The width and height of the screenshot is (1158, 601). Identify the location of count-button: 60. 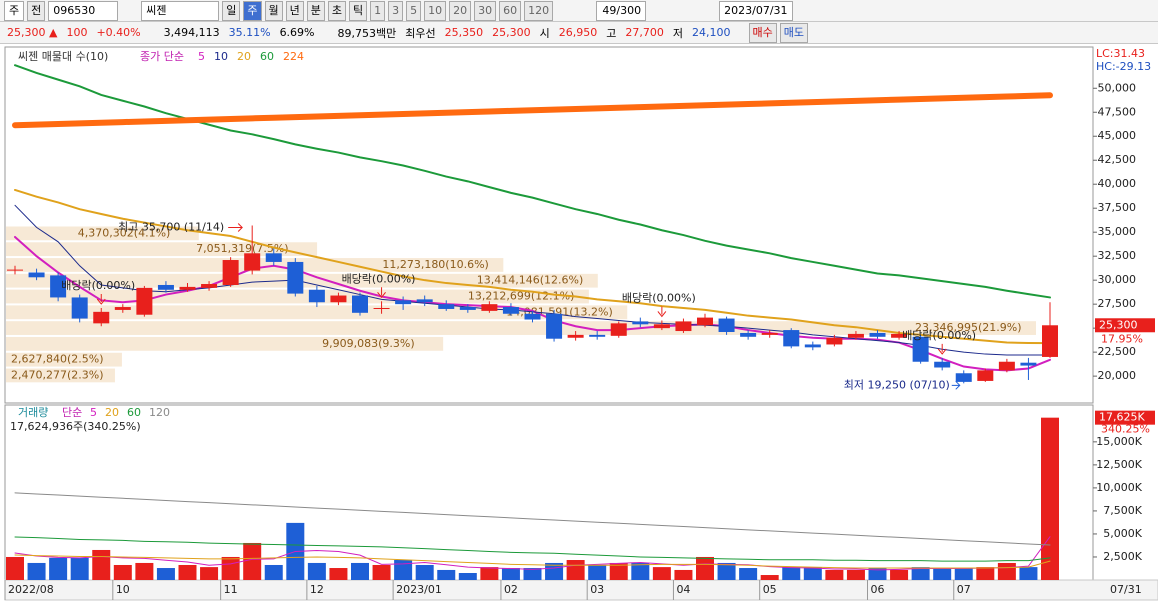
(510, 10).